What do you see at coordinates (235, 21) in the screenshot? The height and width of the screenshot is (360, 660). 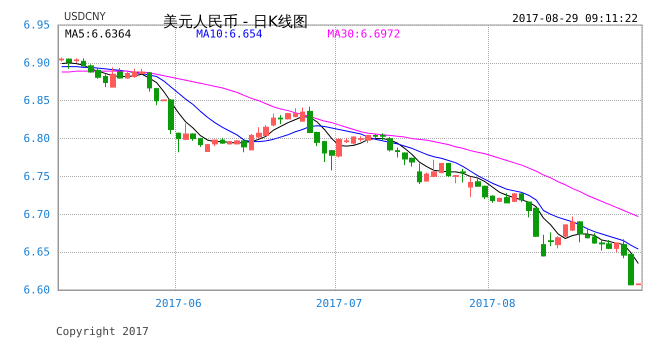 I see `chart-title: 美元人民币 - 日K线图` at bounding box center [235, 21].